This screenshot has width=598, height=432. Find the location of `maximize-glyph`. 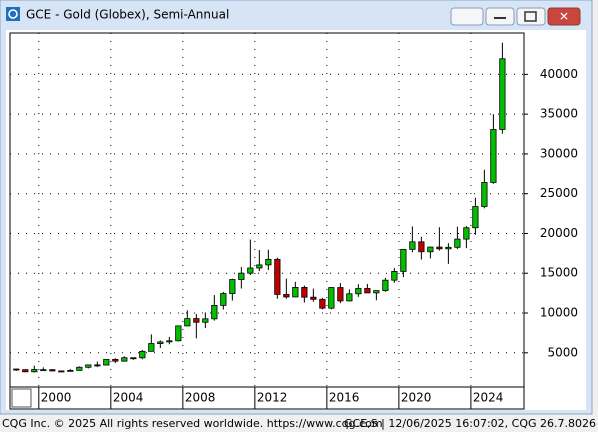

maximize-glyph is located at coordinates (530, 16).